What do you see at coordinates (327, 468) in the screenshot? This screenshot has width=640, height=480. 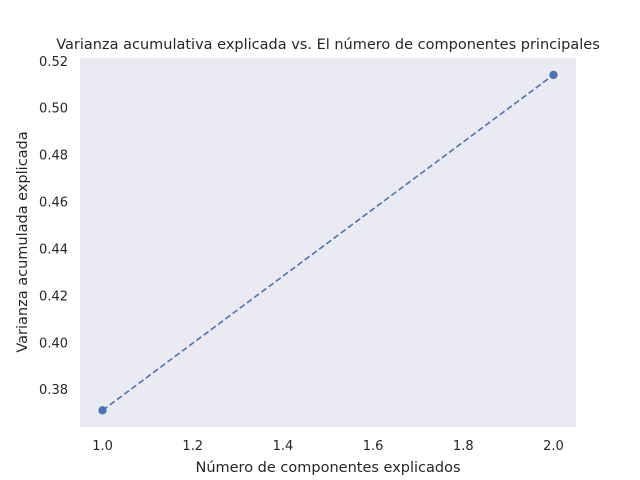 I see `x-axis-label: Número de componentes explicados` at bounding box center [327, 468].